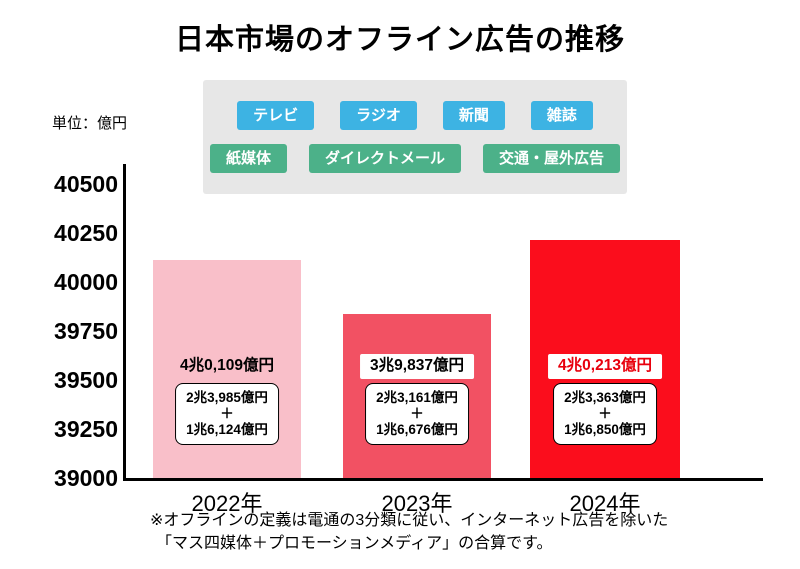 The image size is (800, 569). I want to click on page-title: 日本市場のオフライン広告の推移, so click(399, 40).